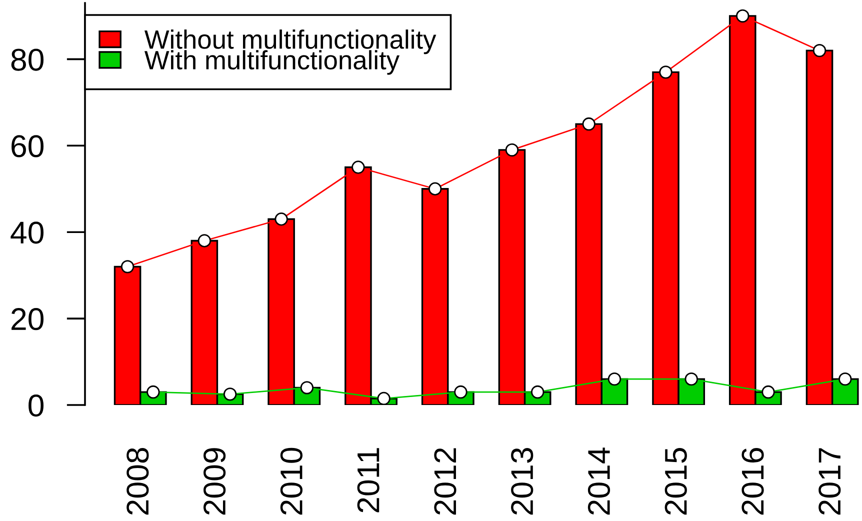 This screenshot has height=521, width=862. What do you see at coordinates (829, 481) in the screenshot?
I see `x-tick-label: 2017` at bounding box center [829, 481].